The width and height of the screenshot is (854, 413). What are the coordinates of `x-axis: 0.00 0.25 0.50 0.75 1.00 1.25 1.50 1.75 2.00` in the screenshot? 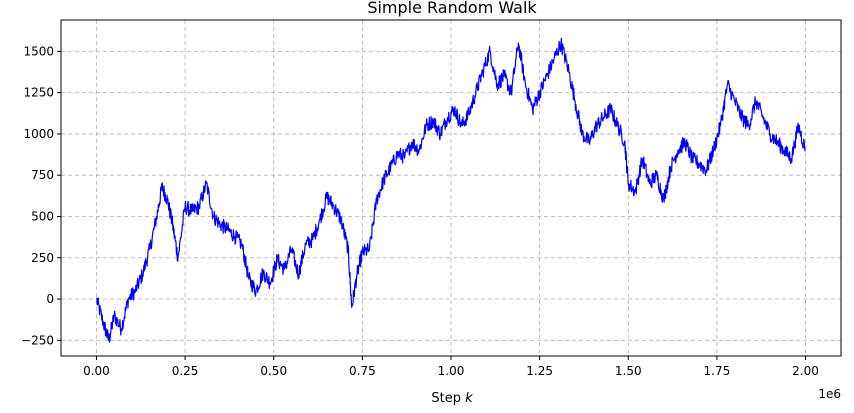 It's located at (451, 367).